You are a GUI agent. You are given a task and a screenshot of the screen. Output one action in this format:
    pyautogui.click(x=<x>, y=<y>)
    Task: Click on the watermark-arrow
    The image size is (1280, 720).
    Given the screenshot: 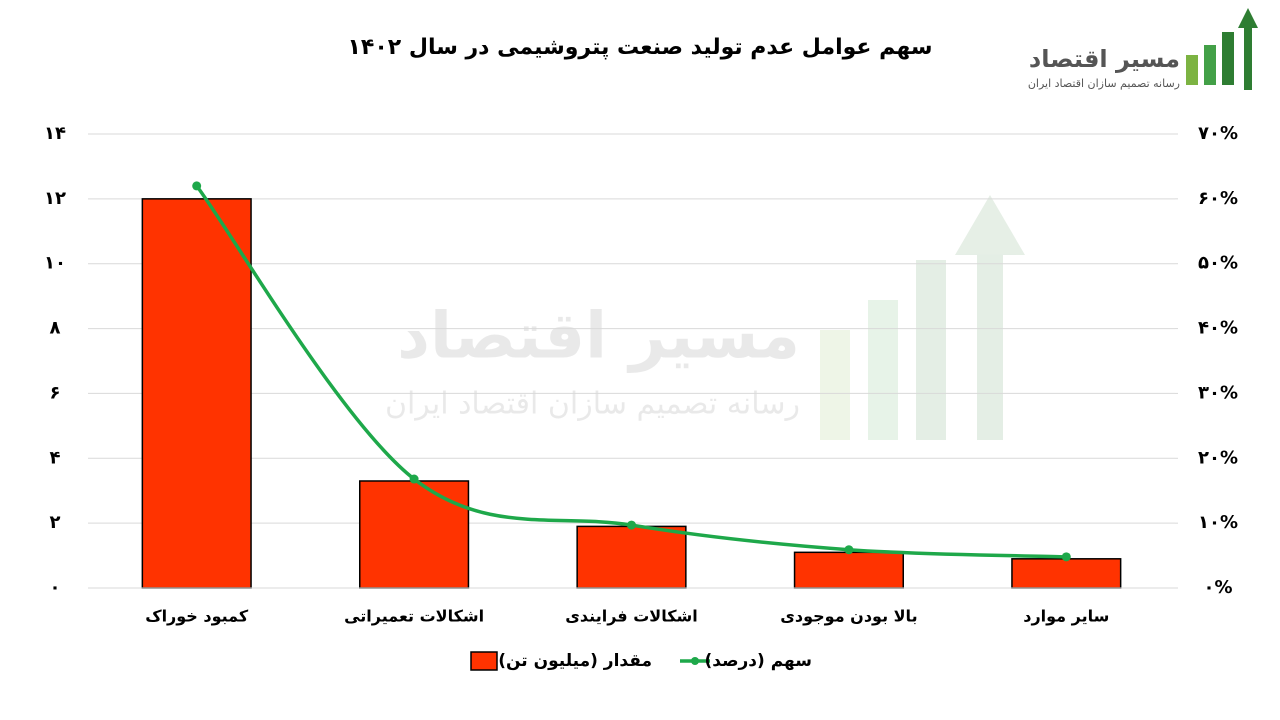 What is the action you would take?
    pyautogui.click(x=990, y=317)
    